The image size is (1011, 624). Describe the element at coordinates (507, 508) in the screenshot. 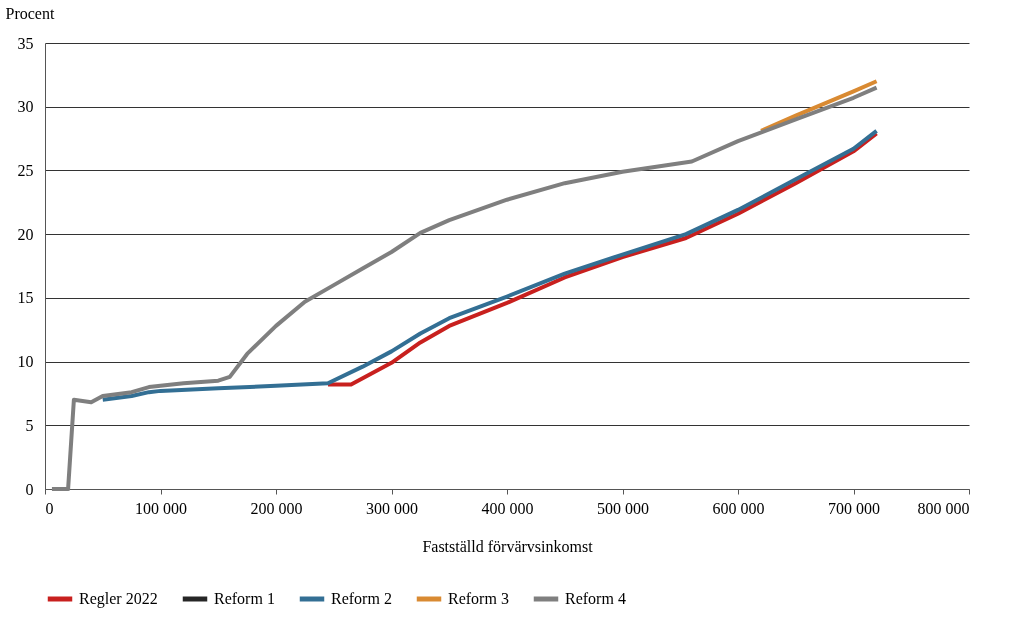

I see `x-tick-label: 400 000` at that location.